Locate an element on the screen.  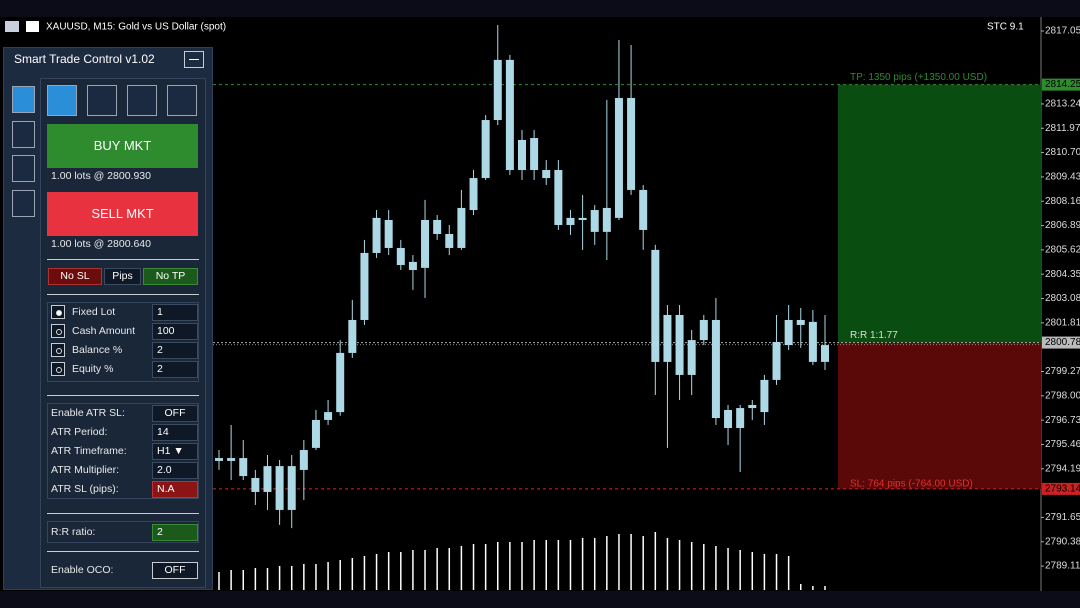
tp-label: TP: 1350 pips (+1350.00 USD) is located at coordinates (918, 77).